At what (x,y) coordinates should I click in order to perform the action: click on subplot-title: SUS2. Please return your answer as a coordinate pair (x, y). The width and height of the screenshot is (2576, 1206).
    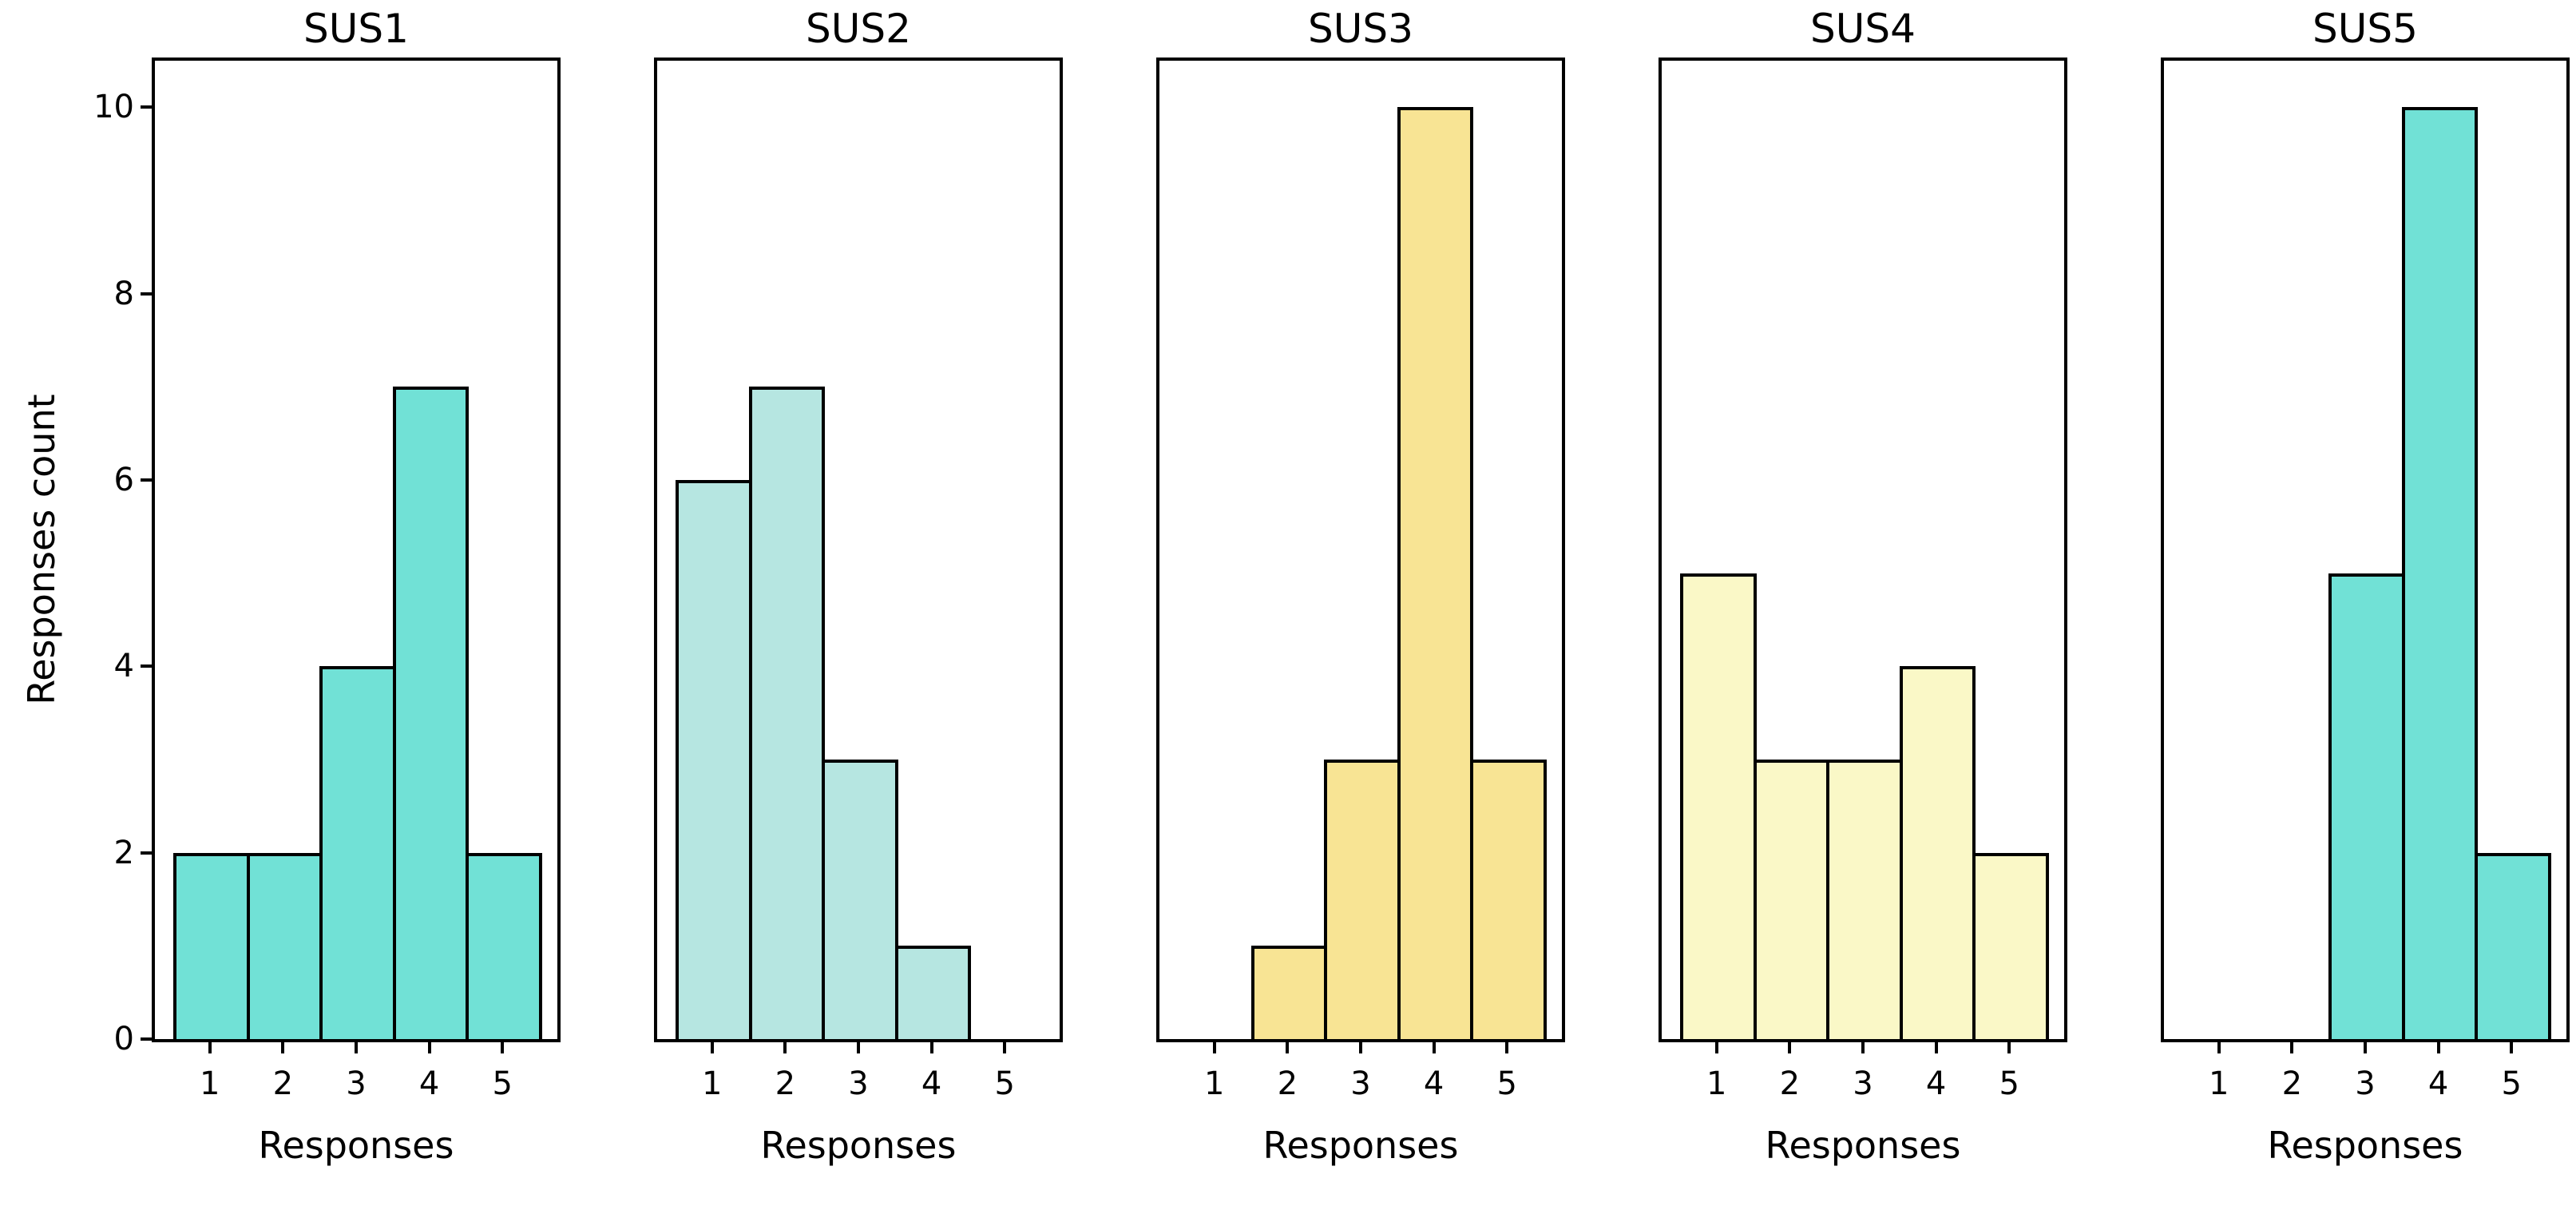
    Looking at the image, I should click on (859, 29).